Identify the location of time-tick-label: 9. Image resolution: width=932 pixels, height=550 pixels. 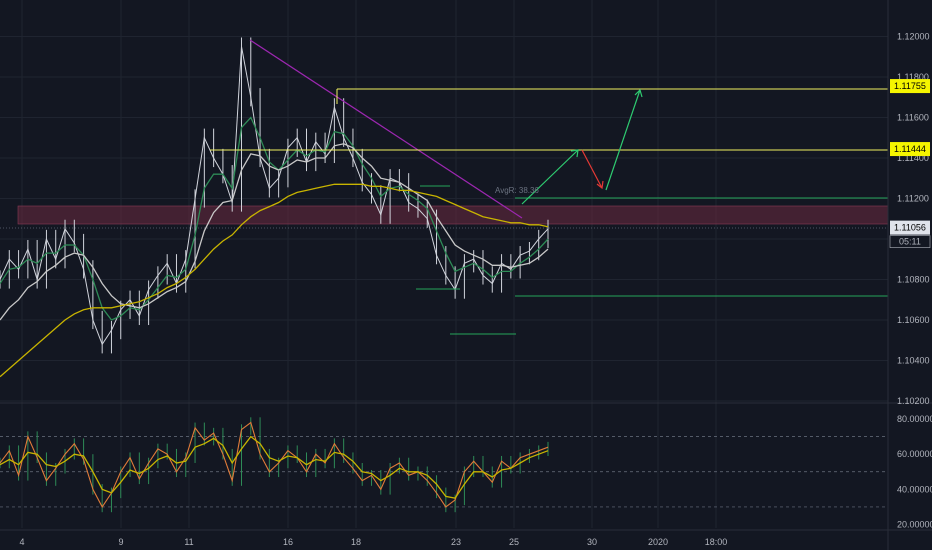
(120, 542).